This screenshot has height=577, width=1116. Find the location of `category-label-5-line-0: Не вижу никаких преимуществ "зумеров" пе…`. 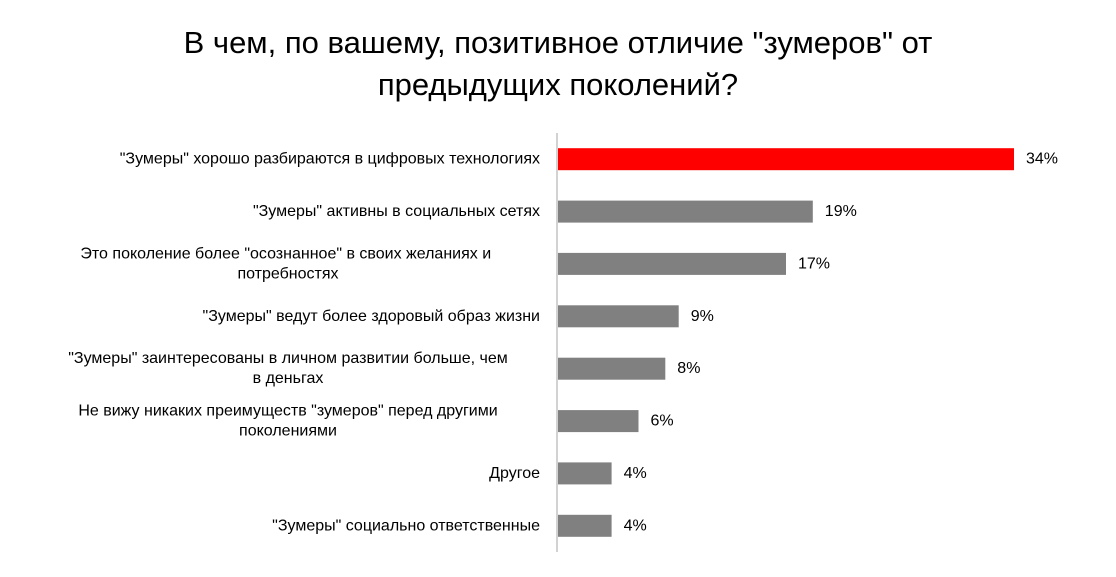

category-label-5-line-0: Не вижу никаких преимуществ "зумеров" пе… is located at coordinates (287, 411).